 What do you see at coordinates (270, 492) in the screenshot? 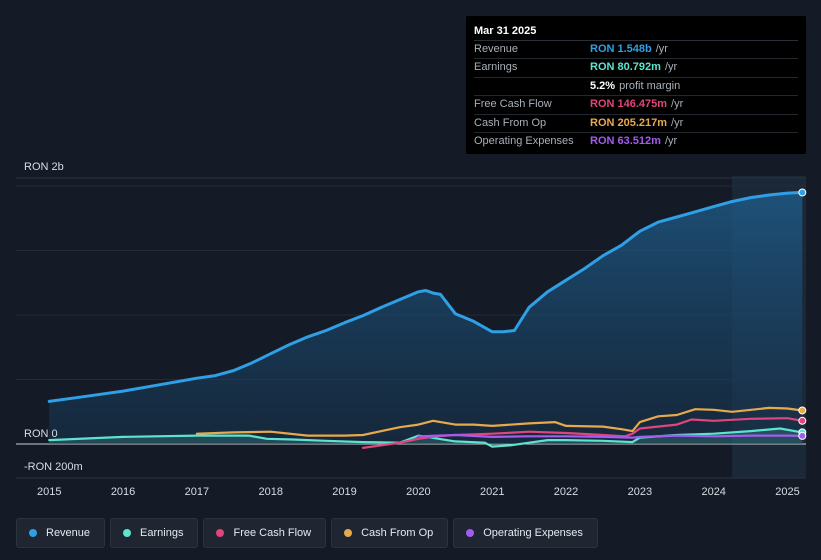
I see `x-tick-label: 2018` at bounding box center [270, 492].